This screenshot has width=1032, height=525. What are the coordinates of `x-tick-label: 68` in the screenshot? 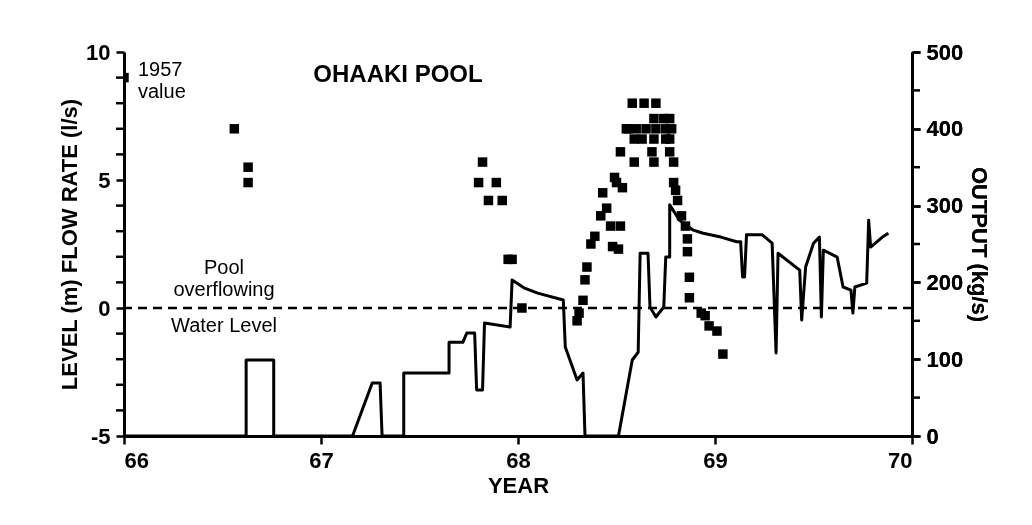 It's located at (518, 460).